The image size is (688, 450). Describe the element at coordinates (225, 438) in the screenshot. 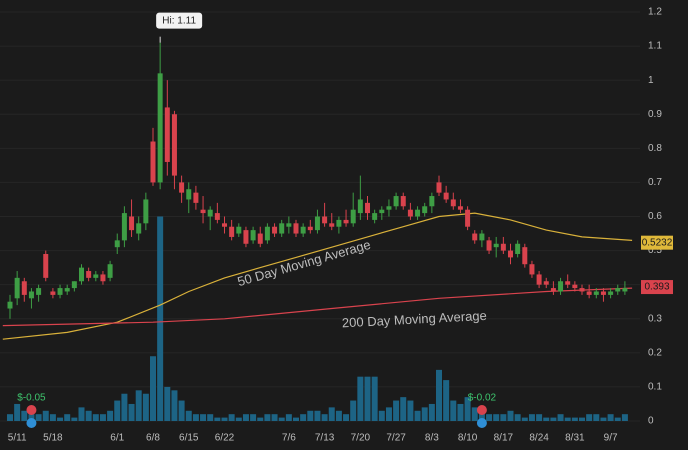

I see `x-tick-label: 6/22` at that location.